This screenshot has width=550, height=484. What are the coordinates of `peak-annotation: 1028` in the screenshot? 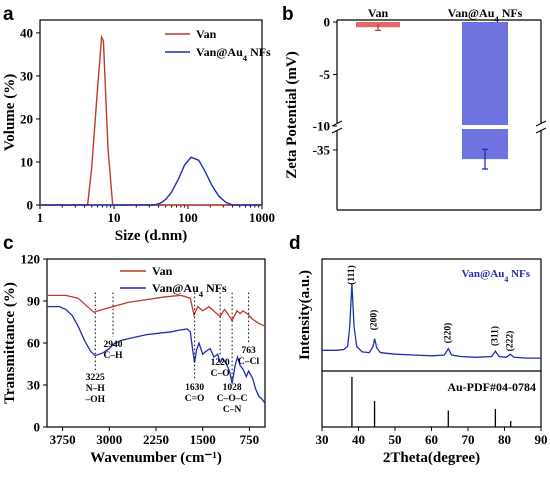 It's located at (232, 388).